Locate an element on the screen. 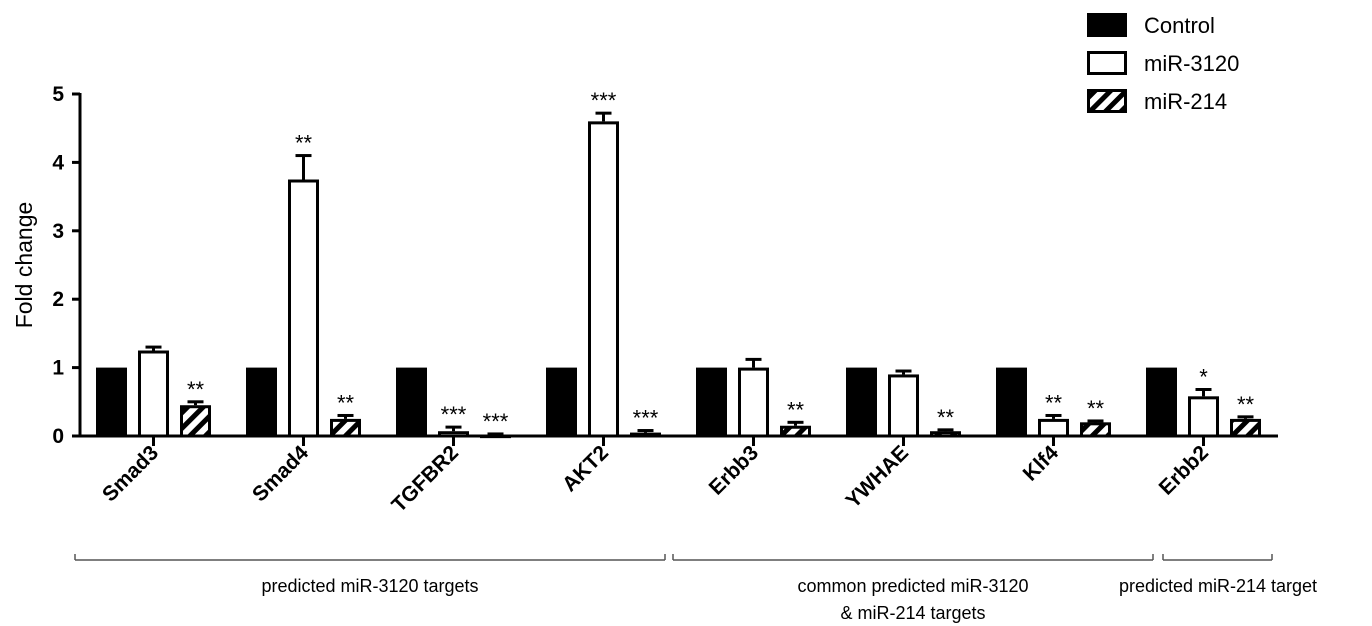 This screenshot has width=1372, height=626. bar-mir-214-tgfbr2 is located at coordinates (495, 436).